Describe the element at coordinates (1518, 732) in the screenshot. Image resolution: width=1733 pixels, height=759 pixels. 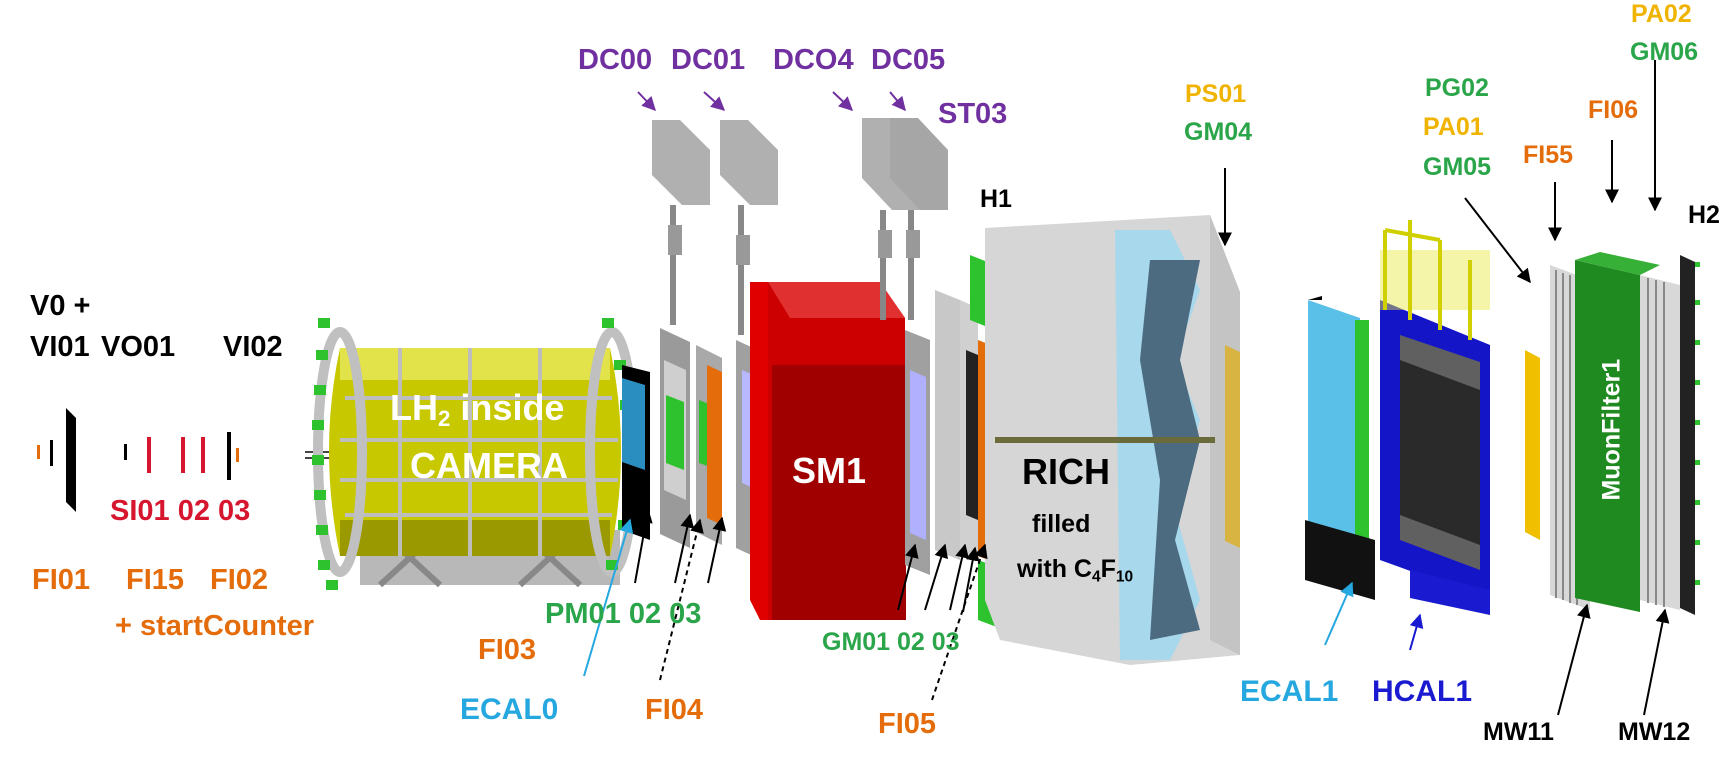
I see `label-mw11: MW11` at that location.